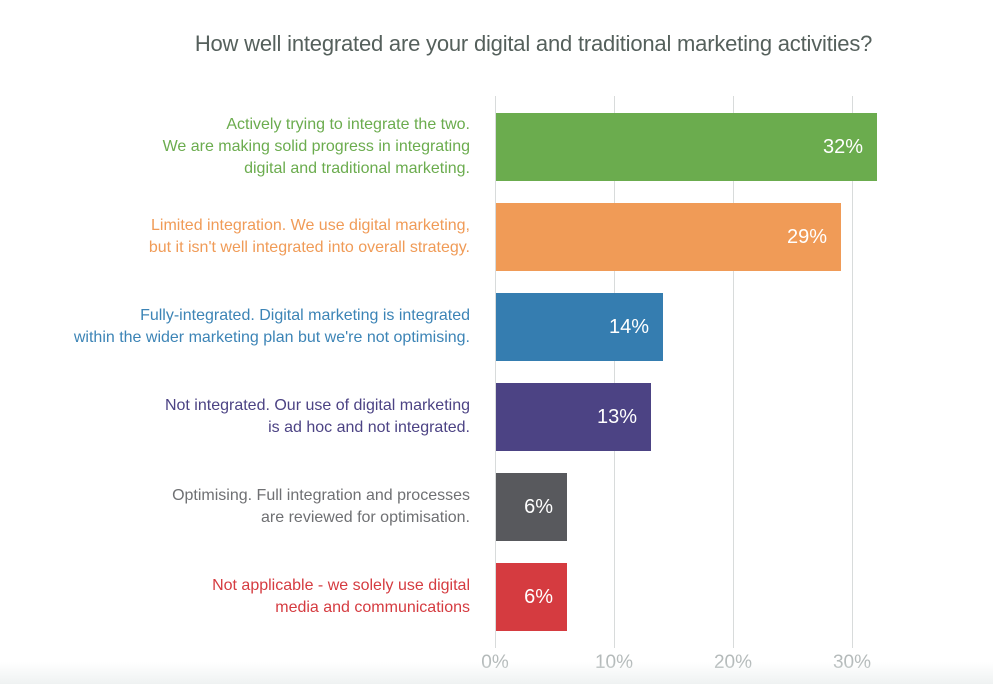 The width and height of the screenshot is (993, 684). What do you see at coordinates (668, 237) in the screenshot?
I see `bar-limited-integration: 29%` at bounding box center [668, 237].